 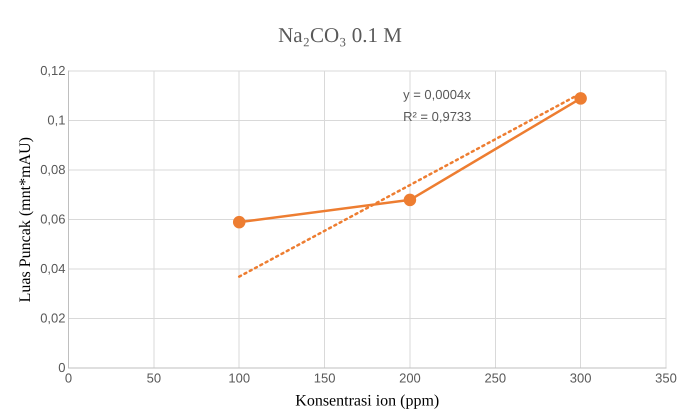 I want to click on x-tick-label: 300, so click(x=581, y=378).